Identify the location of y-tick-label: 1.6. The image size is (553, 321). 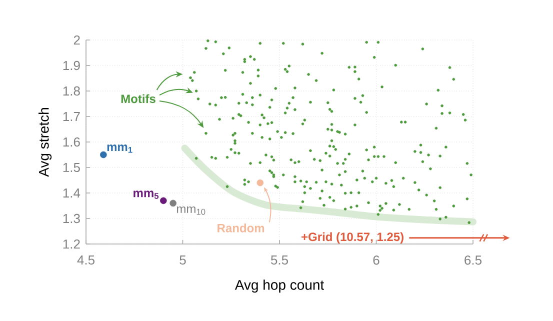
(71, 142).